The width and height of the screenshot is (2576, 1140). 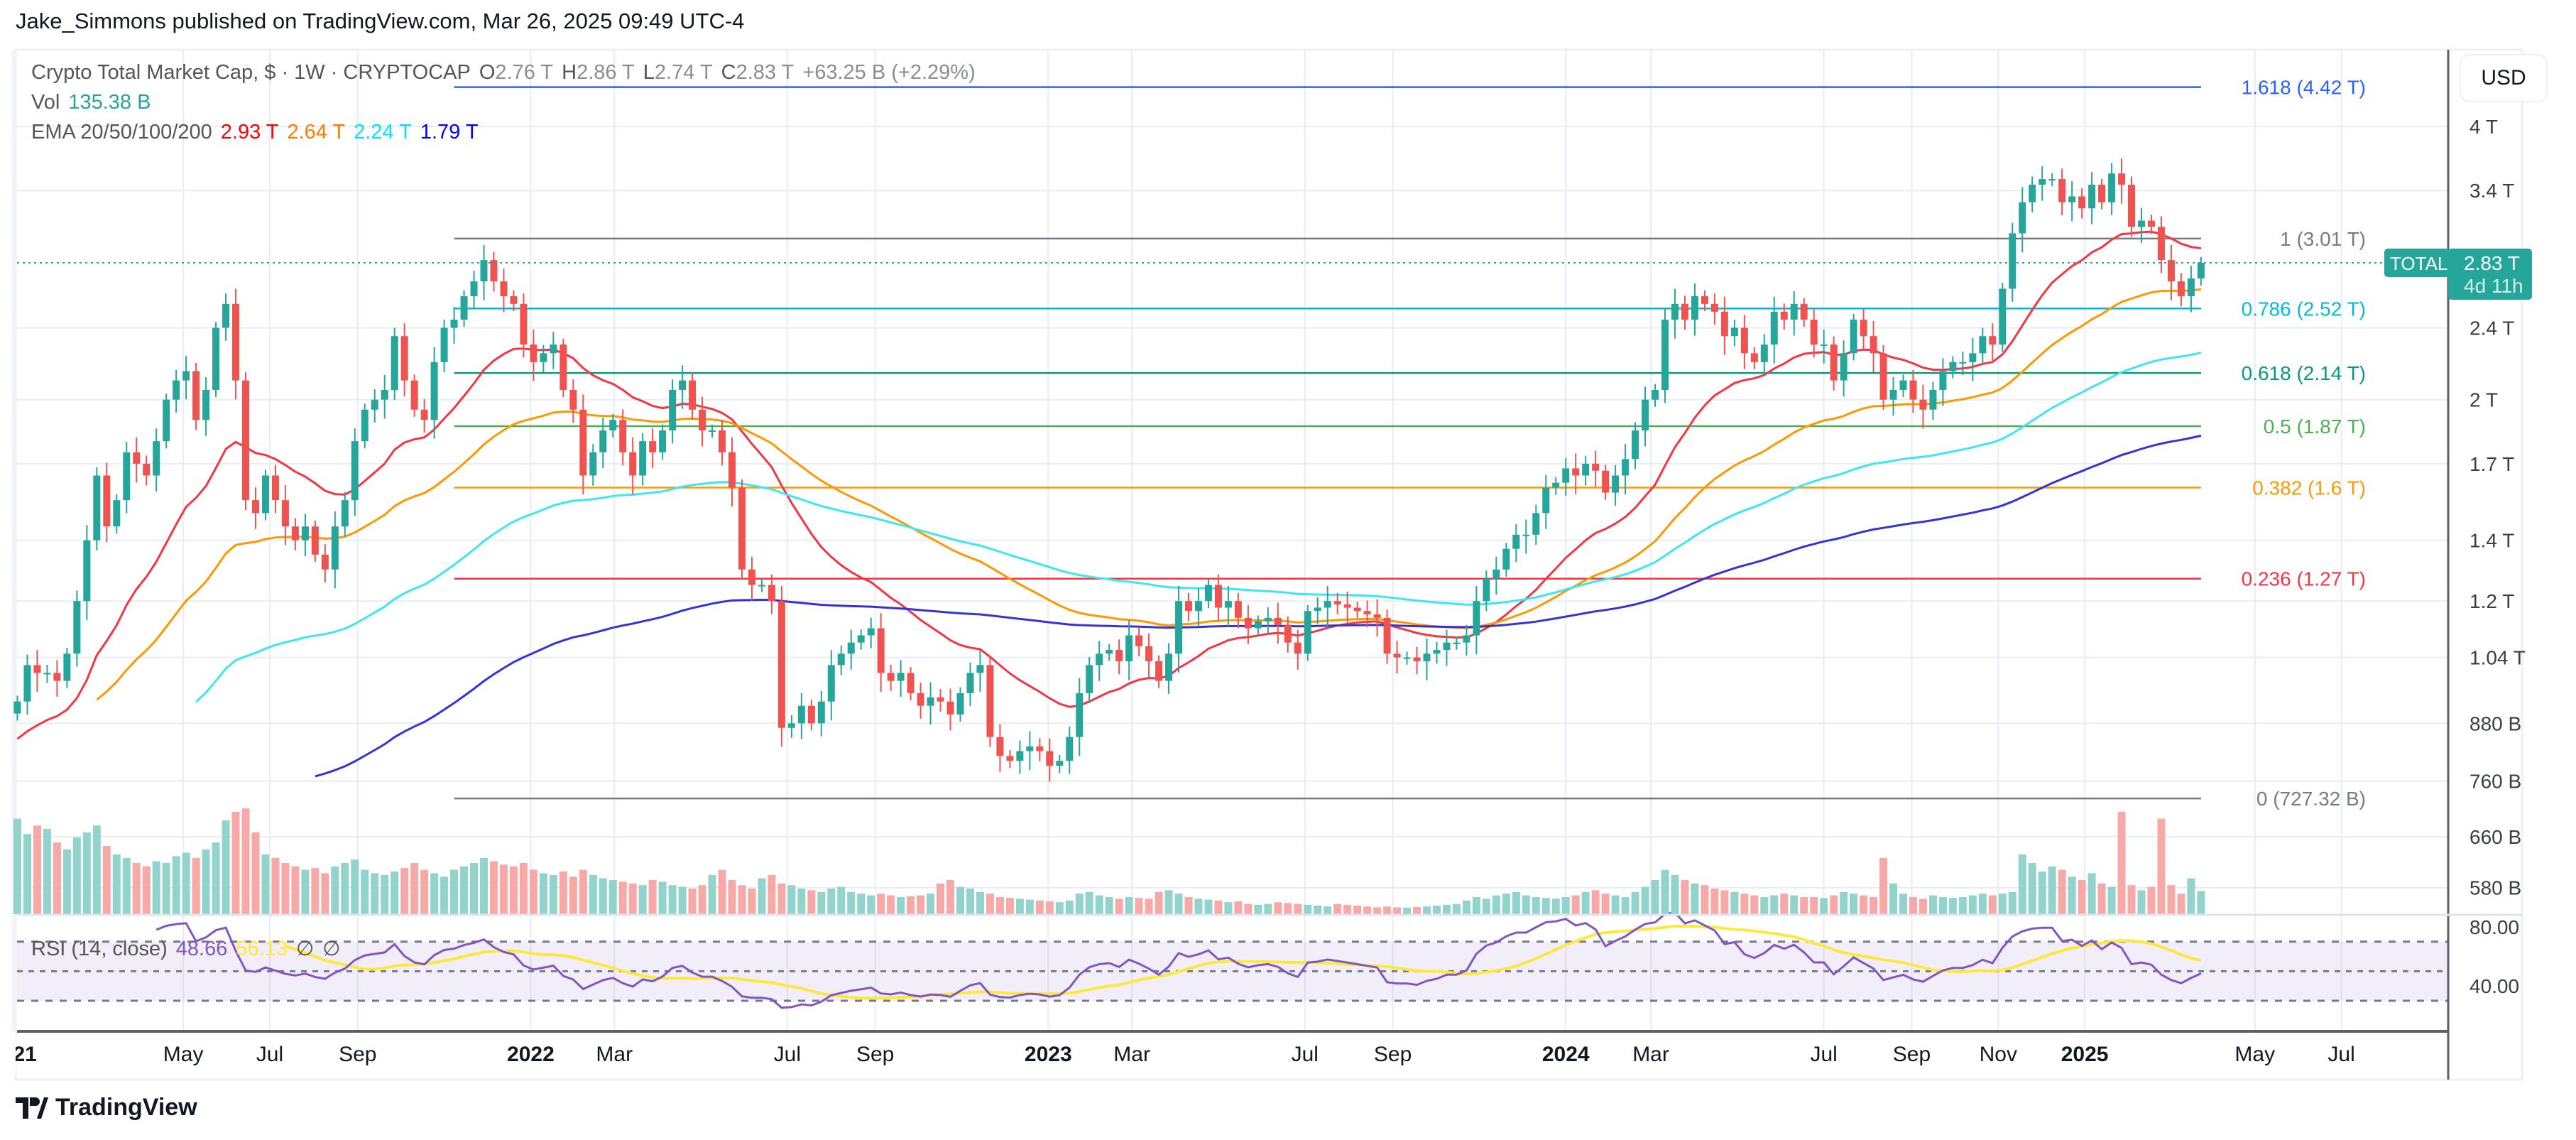 What do you see at coordinates (2504, 78) in the screenshot?
I see `currency-button: USD` at bounding box center [2504, 78].